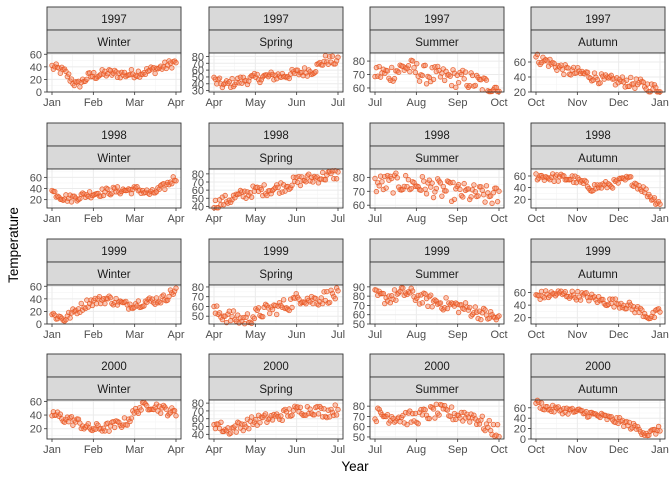  I want to click on facet-year-label: 2000, so click(276, 367).